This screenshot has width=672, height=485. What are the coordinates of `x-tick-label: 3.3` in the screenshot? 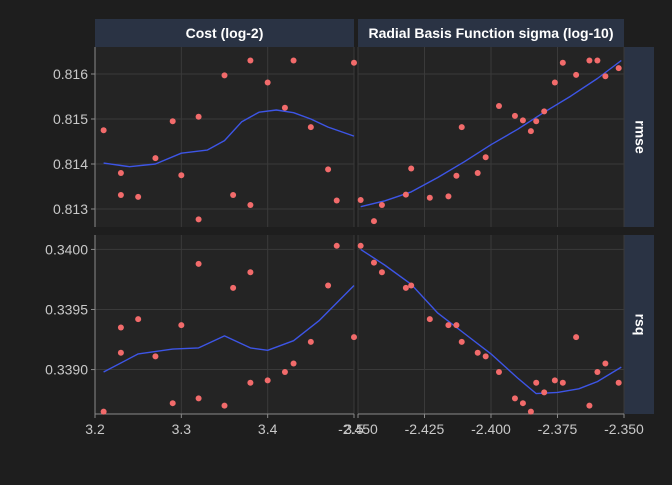 It's located at (182, 429).